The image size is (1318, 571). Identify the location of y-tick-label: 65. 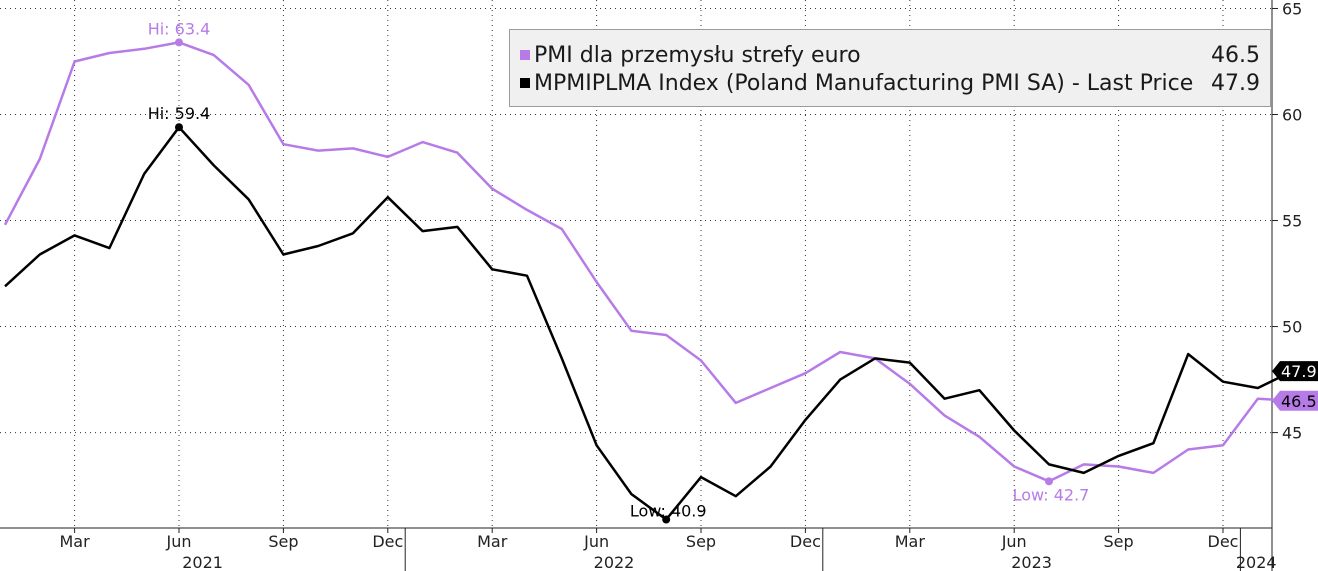
(1292, 9).